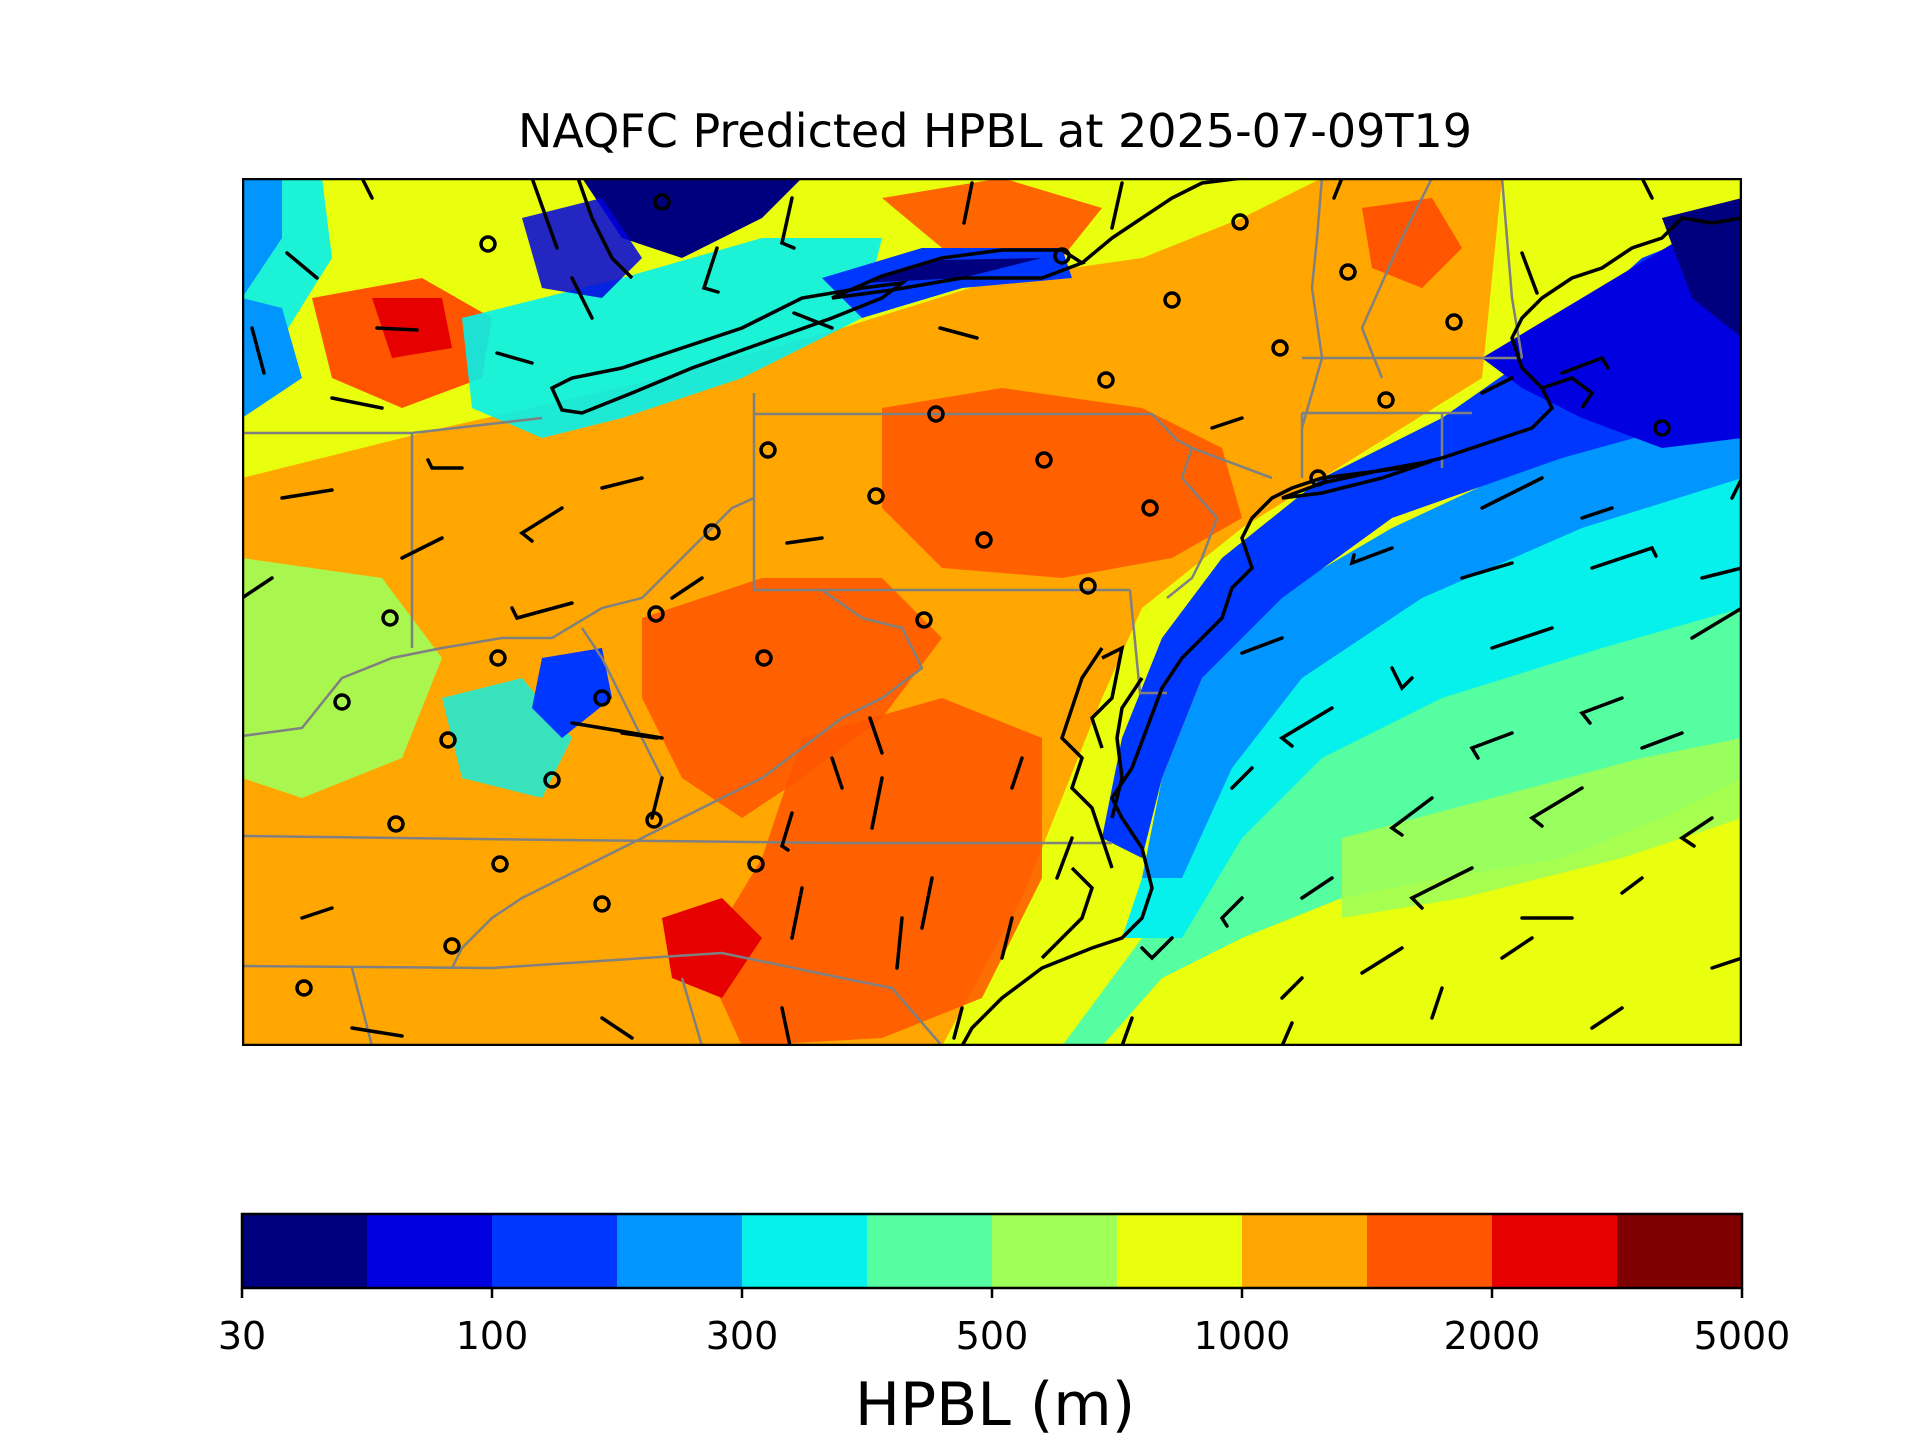  What do you see at coordinates (995, 1405) in the screenshot?
I see `colorbar-label: HPBL (m)` at bounding box center [995, 1405].